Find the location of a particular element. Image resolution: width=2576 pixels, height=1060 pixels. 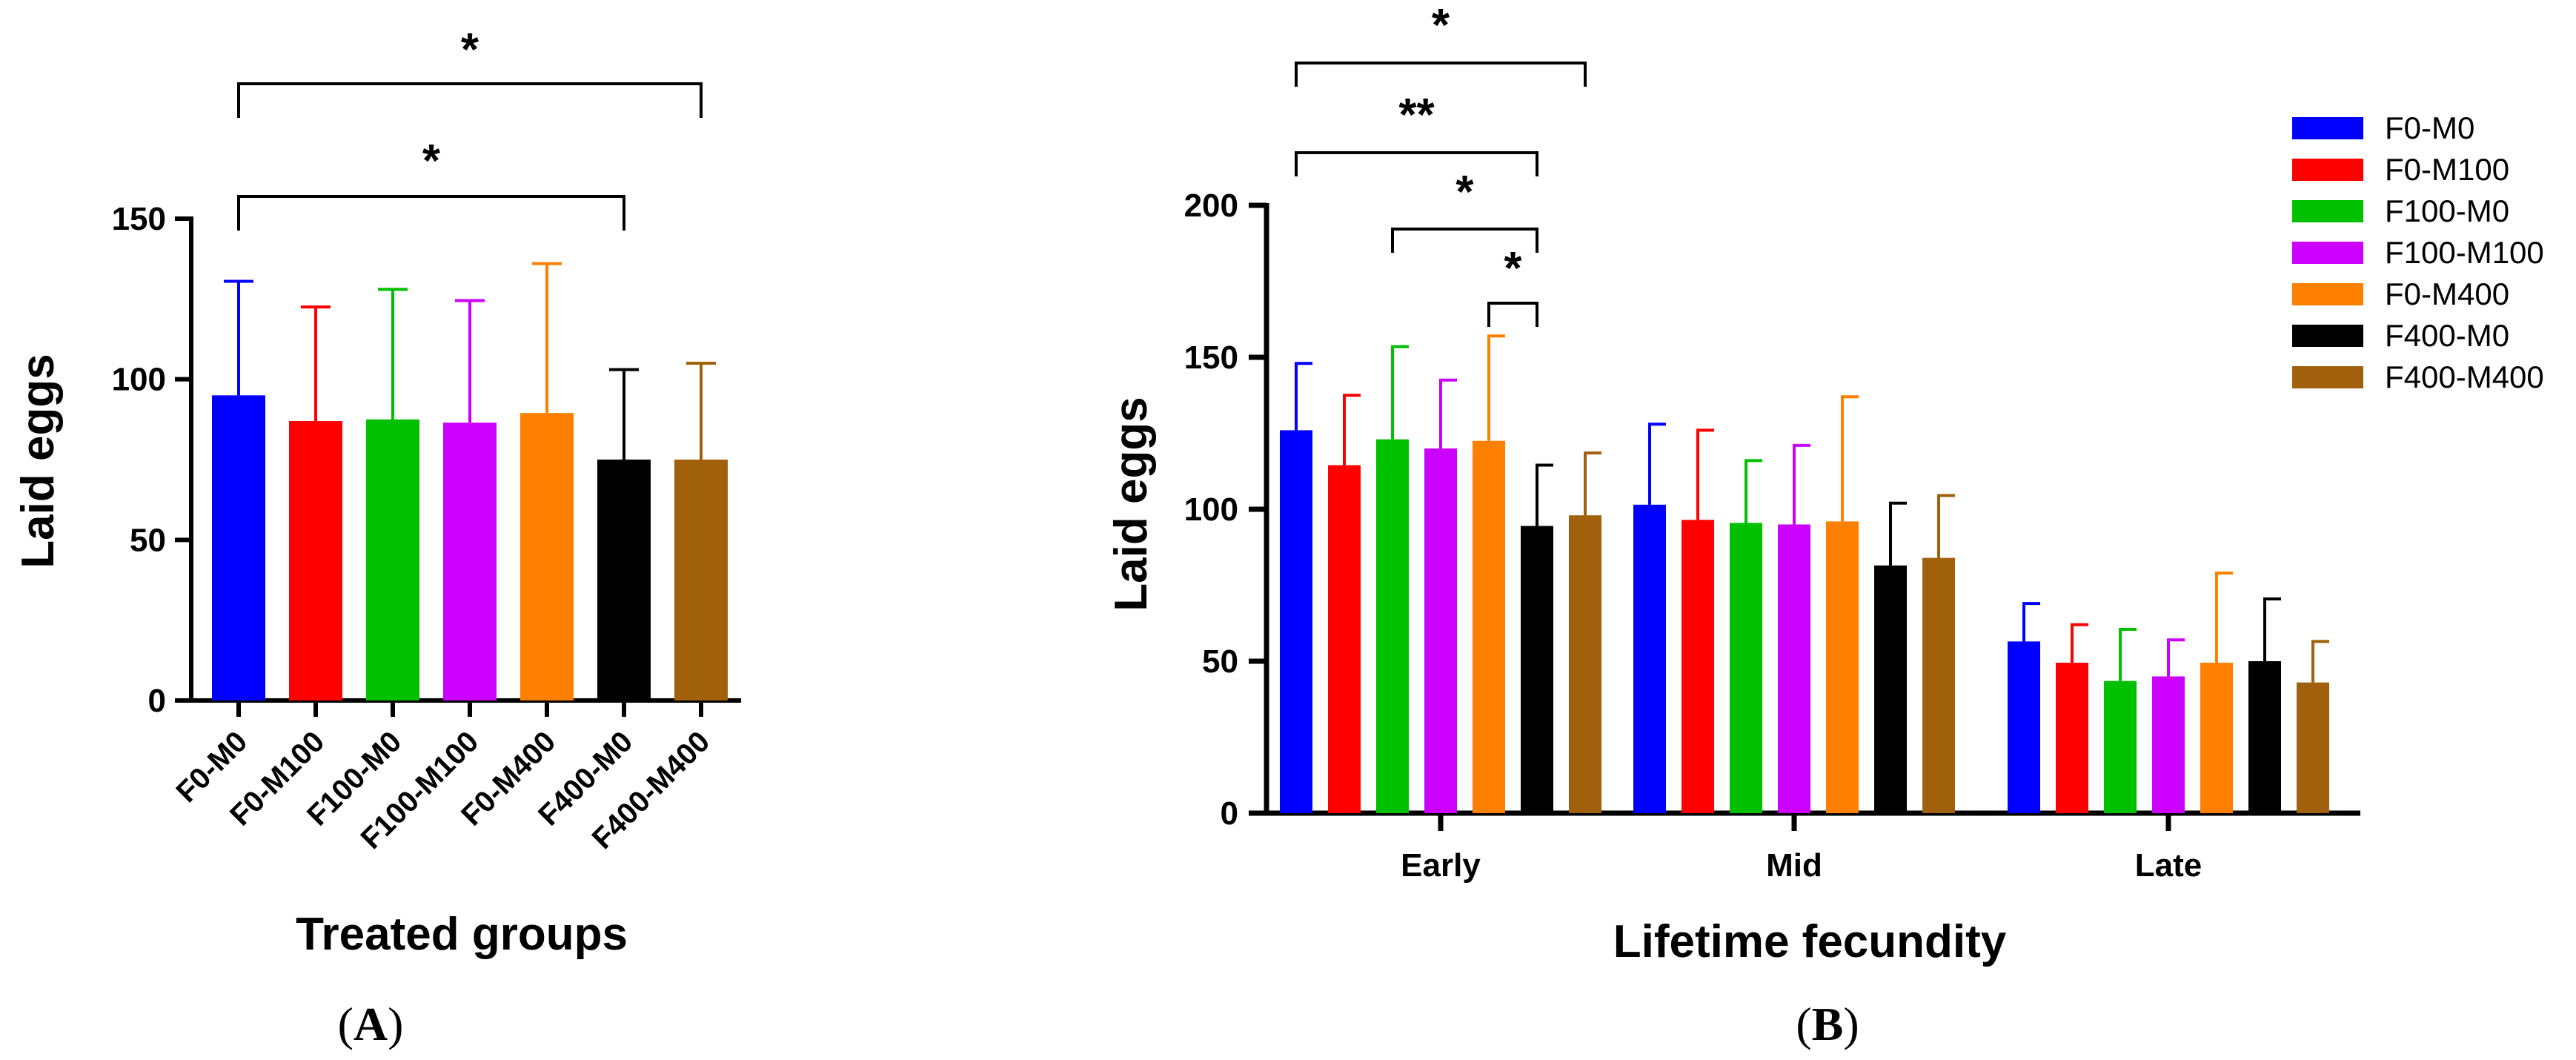

panel-b-label: (B) is located at coordinates (1827, 1024).